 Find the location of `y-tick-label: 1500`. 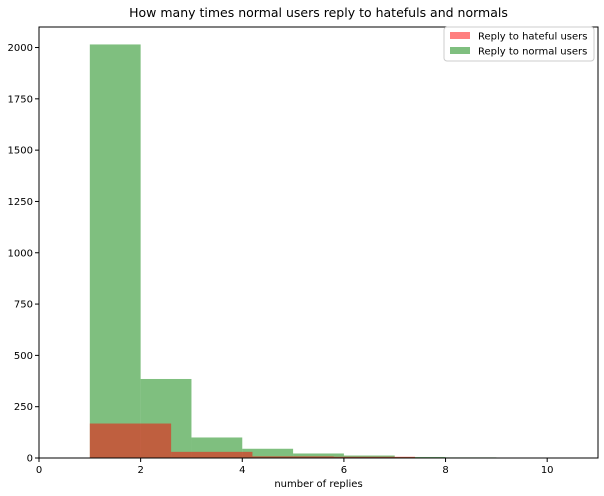

y-tick-label: 1500 is located at coordinates (20, 151).